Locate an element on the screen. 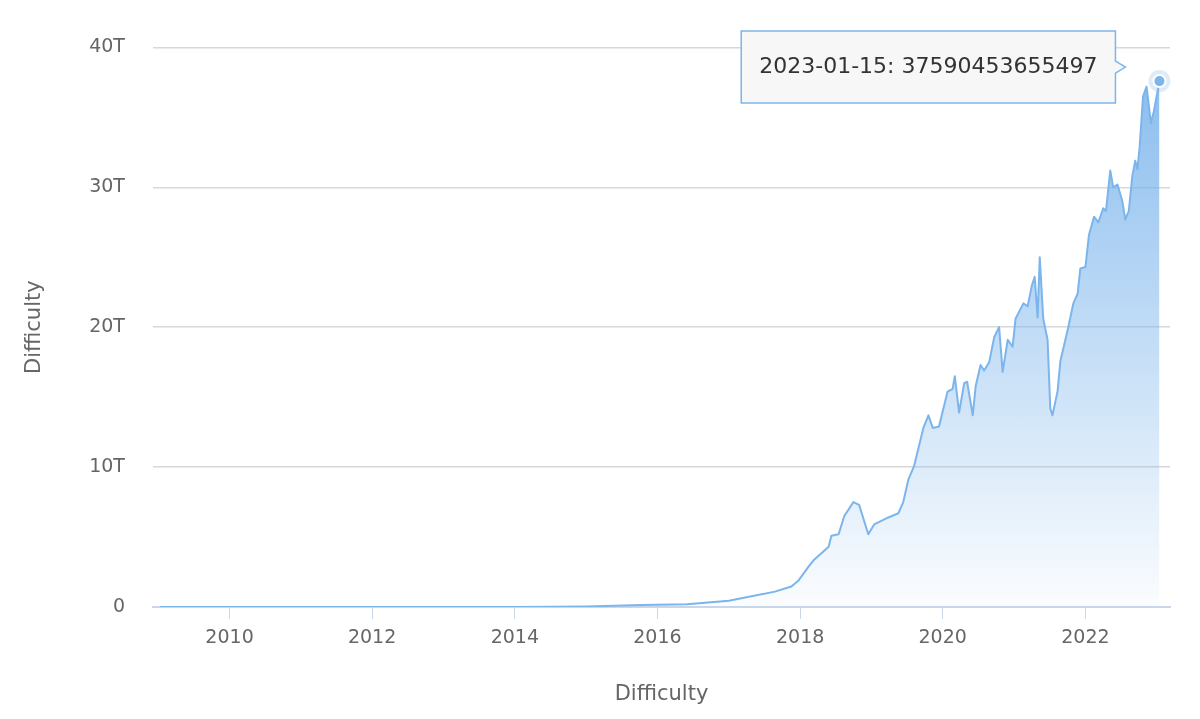 The image size is (1200, 719). x-tick-label: 2018 is located at coordinates (800, 636).